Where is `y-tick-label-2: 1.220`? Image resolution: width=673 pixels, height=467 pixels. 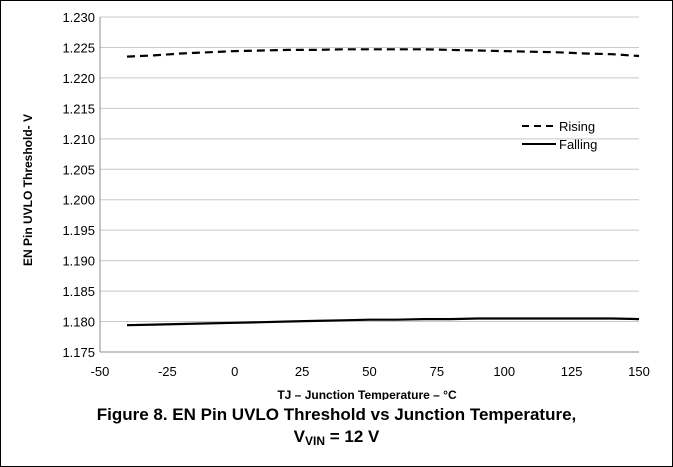
y-tick-label-2: 1.220 is located at coordinates (78, 78).